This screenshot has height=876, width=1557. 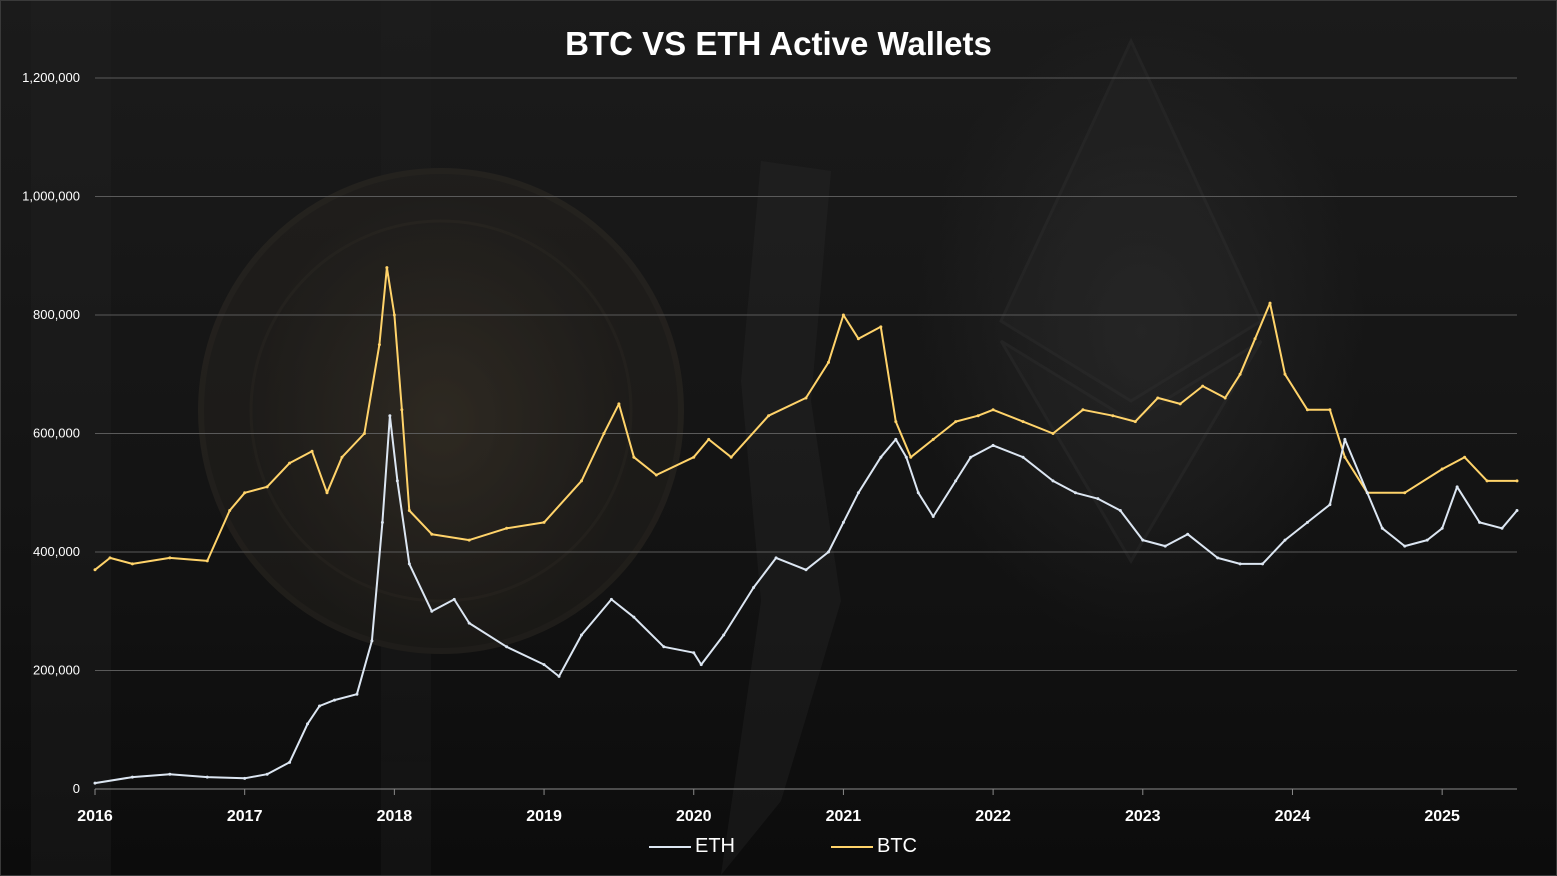 I want to click on x-tick-label: 2023, so click(x=1143, y=816).